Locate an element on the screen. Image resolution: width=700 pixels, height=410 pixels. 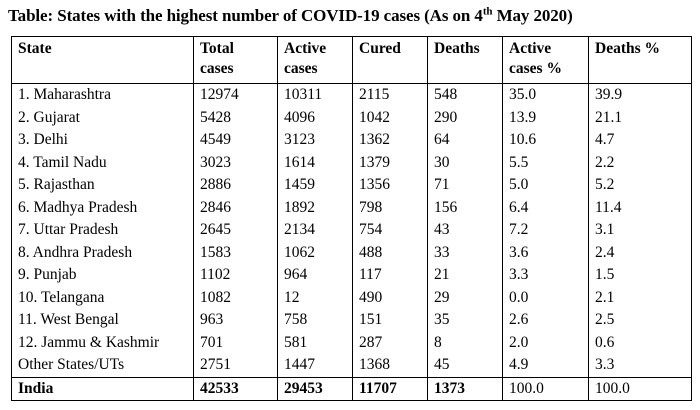
cell-state: 10. Telangana is located at coordinates (102, 297).